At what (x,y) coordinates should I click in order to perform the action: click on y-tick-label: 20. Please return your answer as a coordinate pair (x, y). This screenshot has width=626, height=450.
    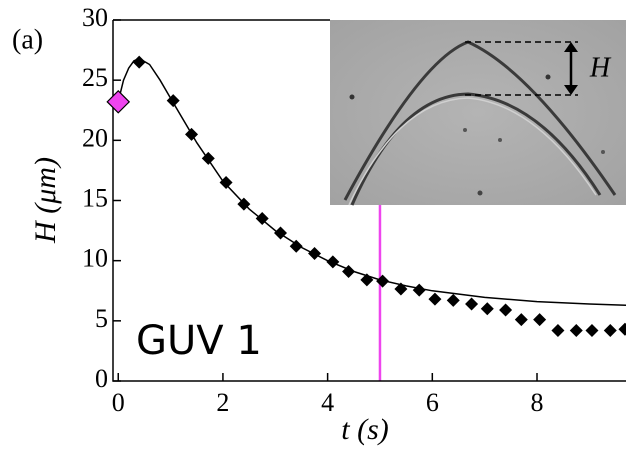
    Looking at the image, I should click on (95, 137).